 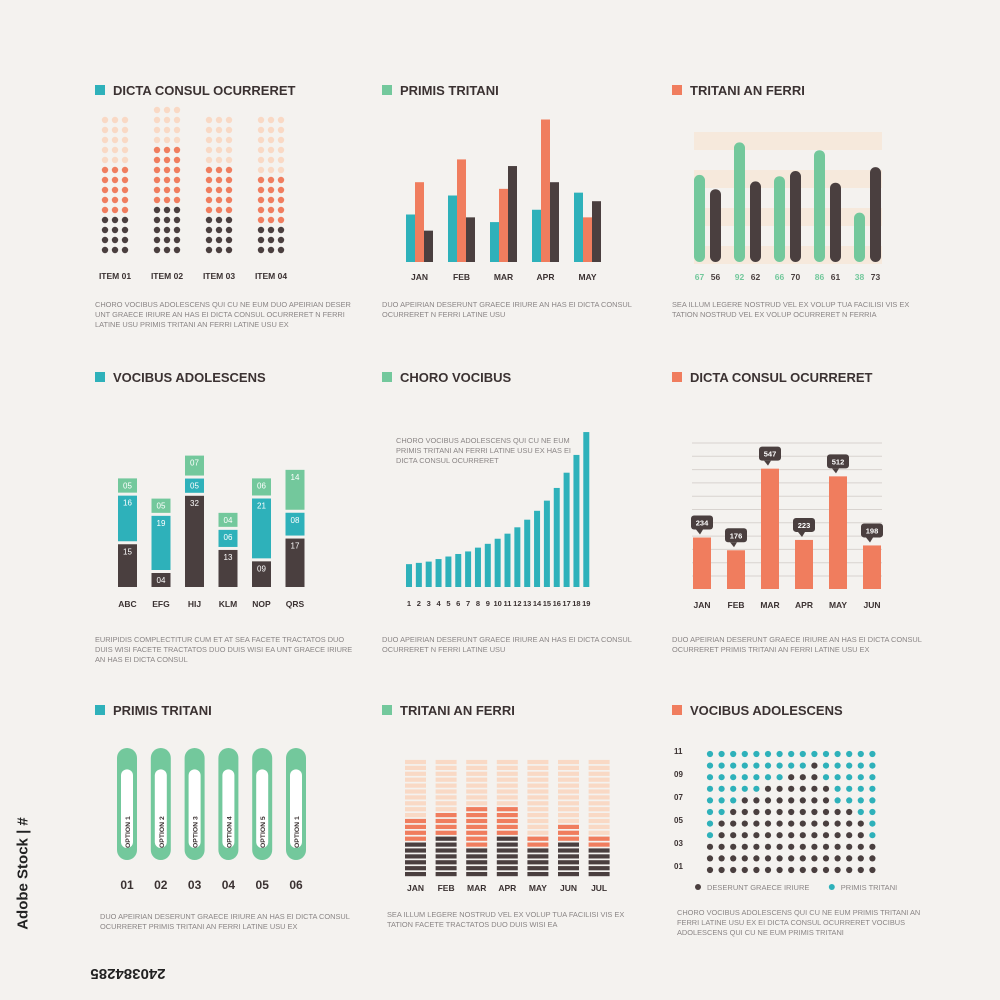 What do you see at coordinates (196, 832) in the screenshot?
I see `gauge-option-label: OPTION 3` at bounding box center [196, 832].